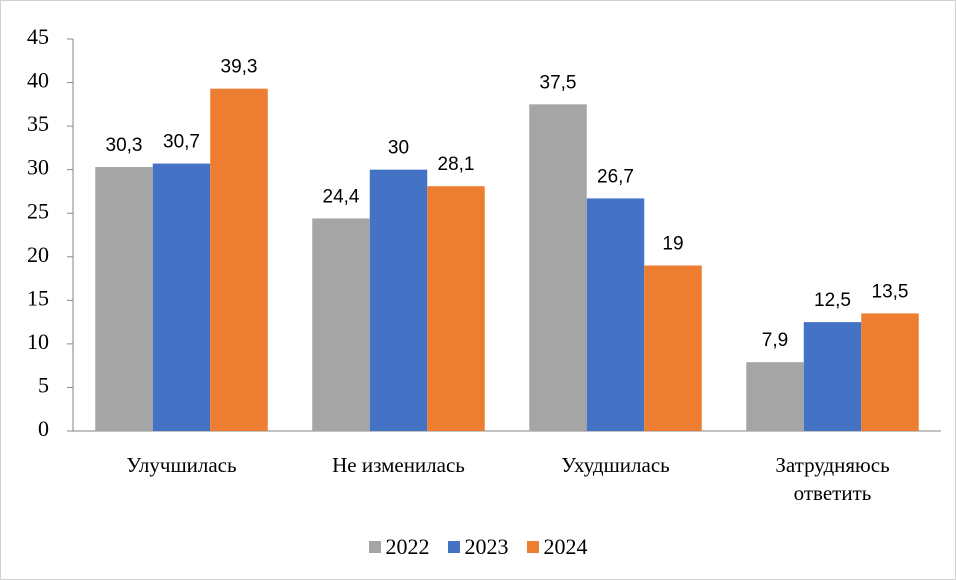 The image size is (956, 580). Describe the element at coordinates (398, 465) in the screenshot. I see `x-tick-label: Не изменилась` at that location.